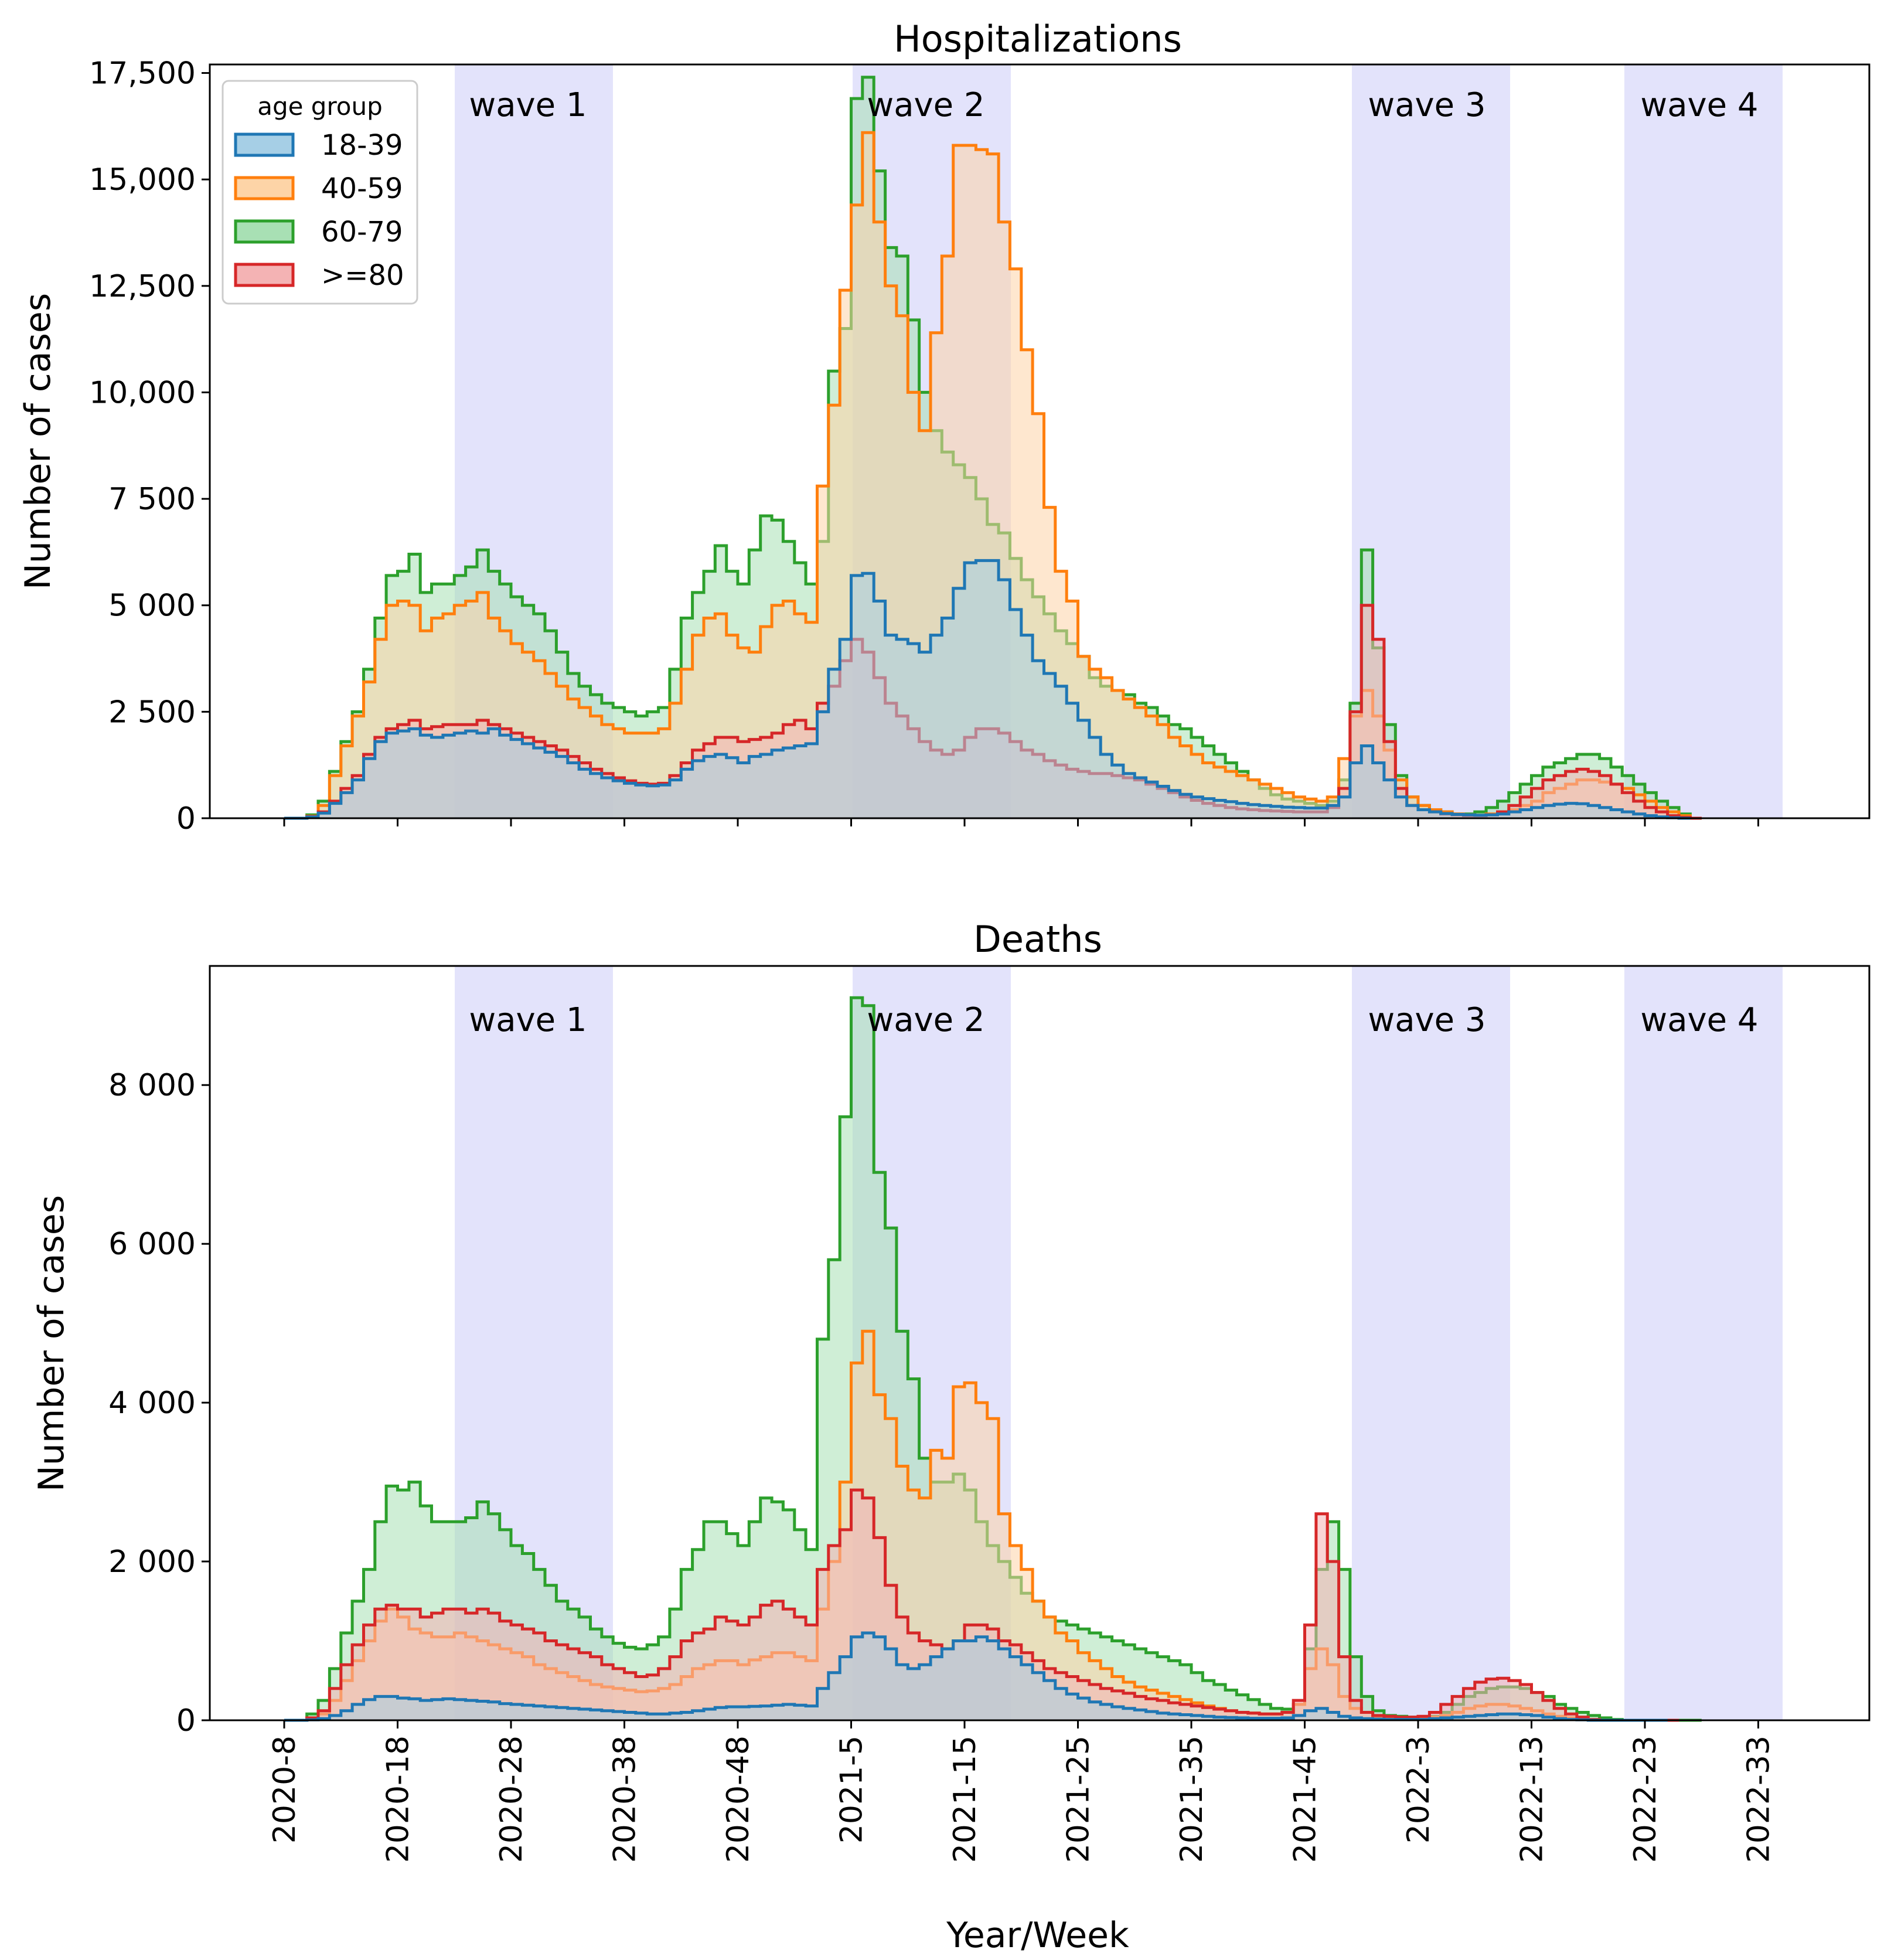  I want to click on x-axis-label: Year/Week, so click(1037, 1936).